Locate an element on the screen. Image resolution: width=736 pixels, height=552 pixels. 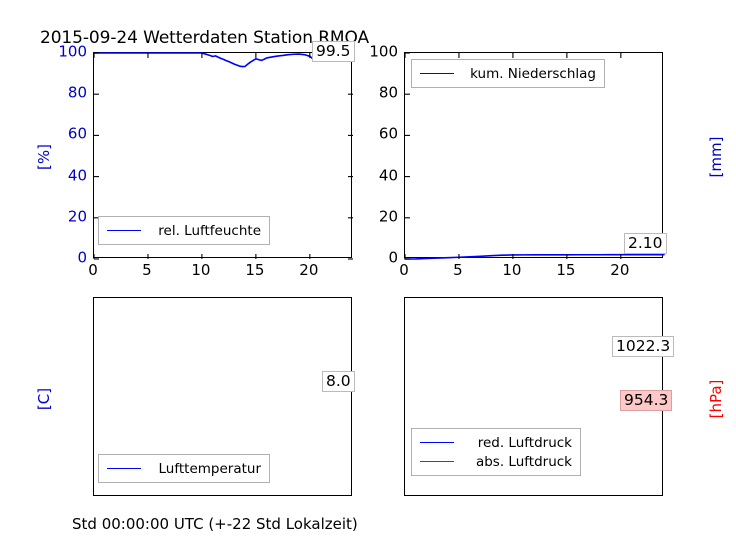
legend-label: abs. Luftdruck is located at coordinates (523, 461).